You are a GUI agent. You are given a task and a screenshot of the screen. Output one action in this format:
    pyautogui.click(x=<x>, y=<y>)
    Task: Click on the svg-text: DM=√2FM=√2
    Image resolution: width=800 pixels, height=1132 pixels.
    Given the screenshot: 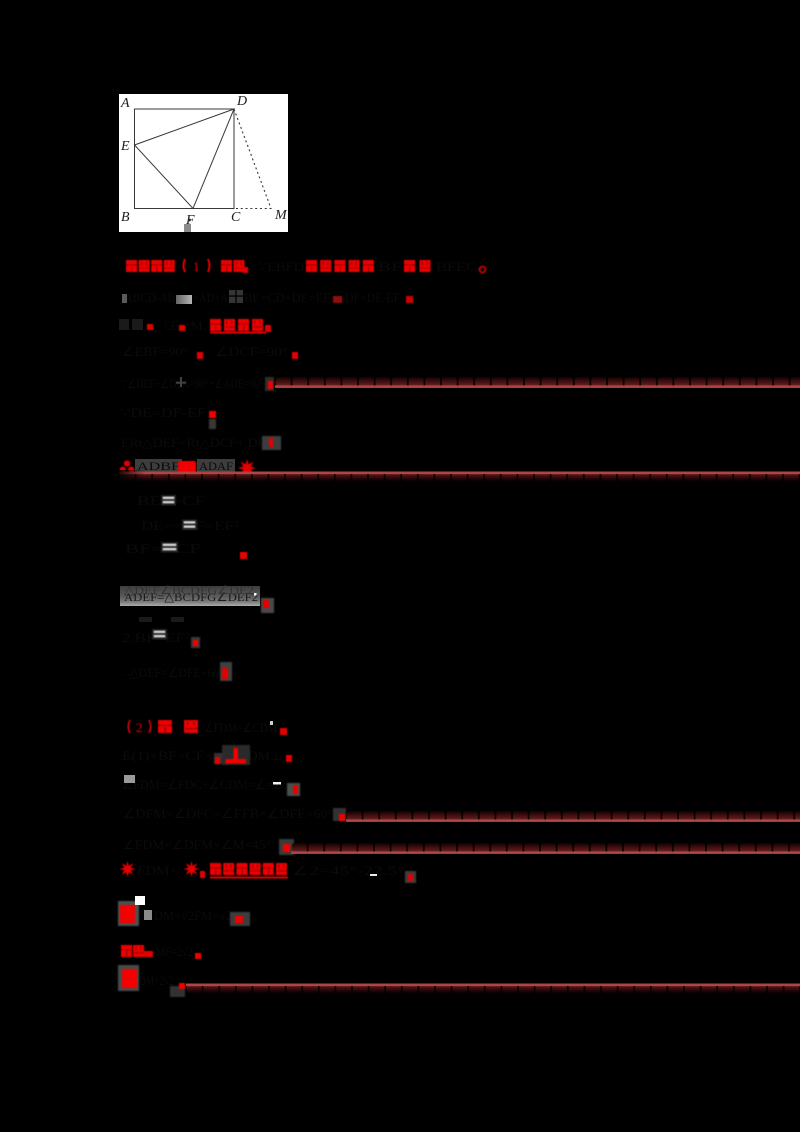 What is the action you would take?
    pyautogui.click(x=193, y=915)
    